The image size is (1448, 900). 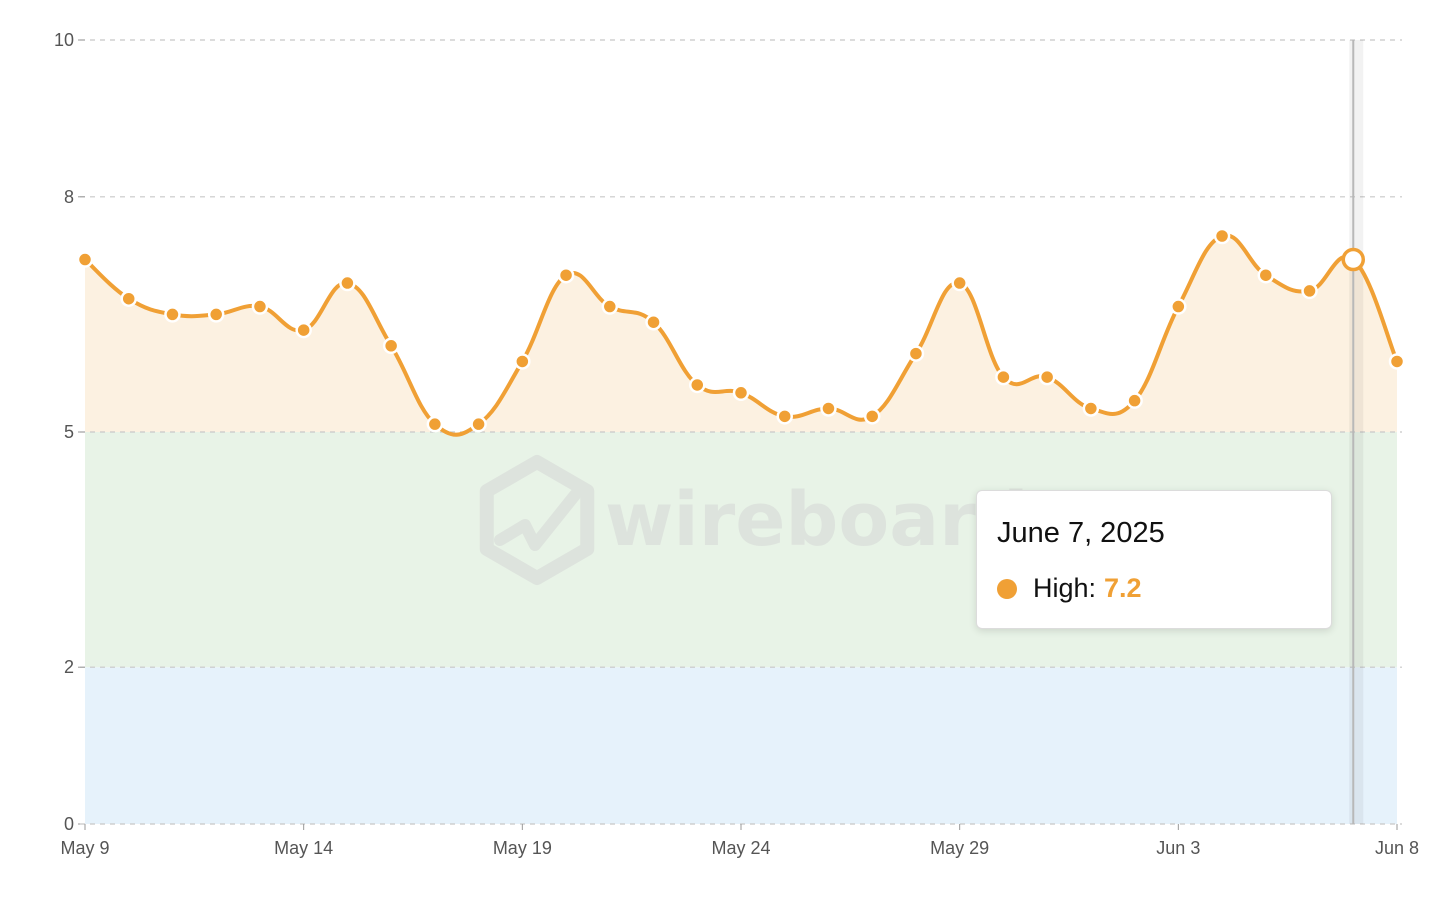 What do you see at coordinates (69, 432) in the screenshot?
I see `y-tick-label: 5` at bounding box center [69, 432].